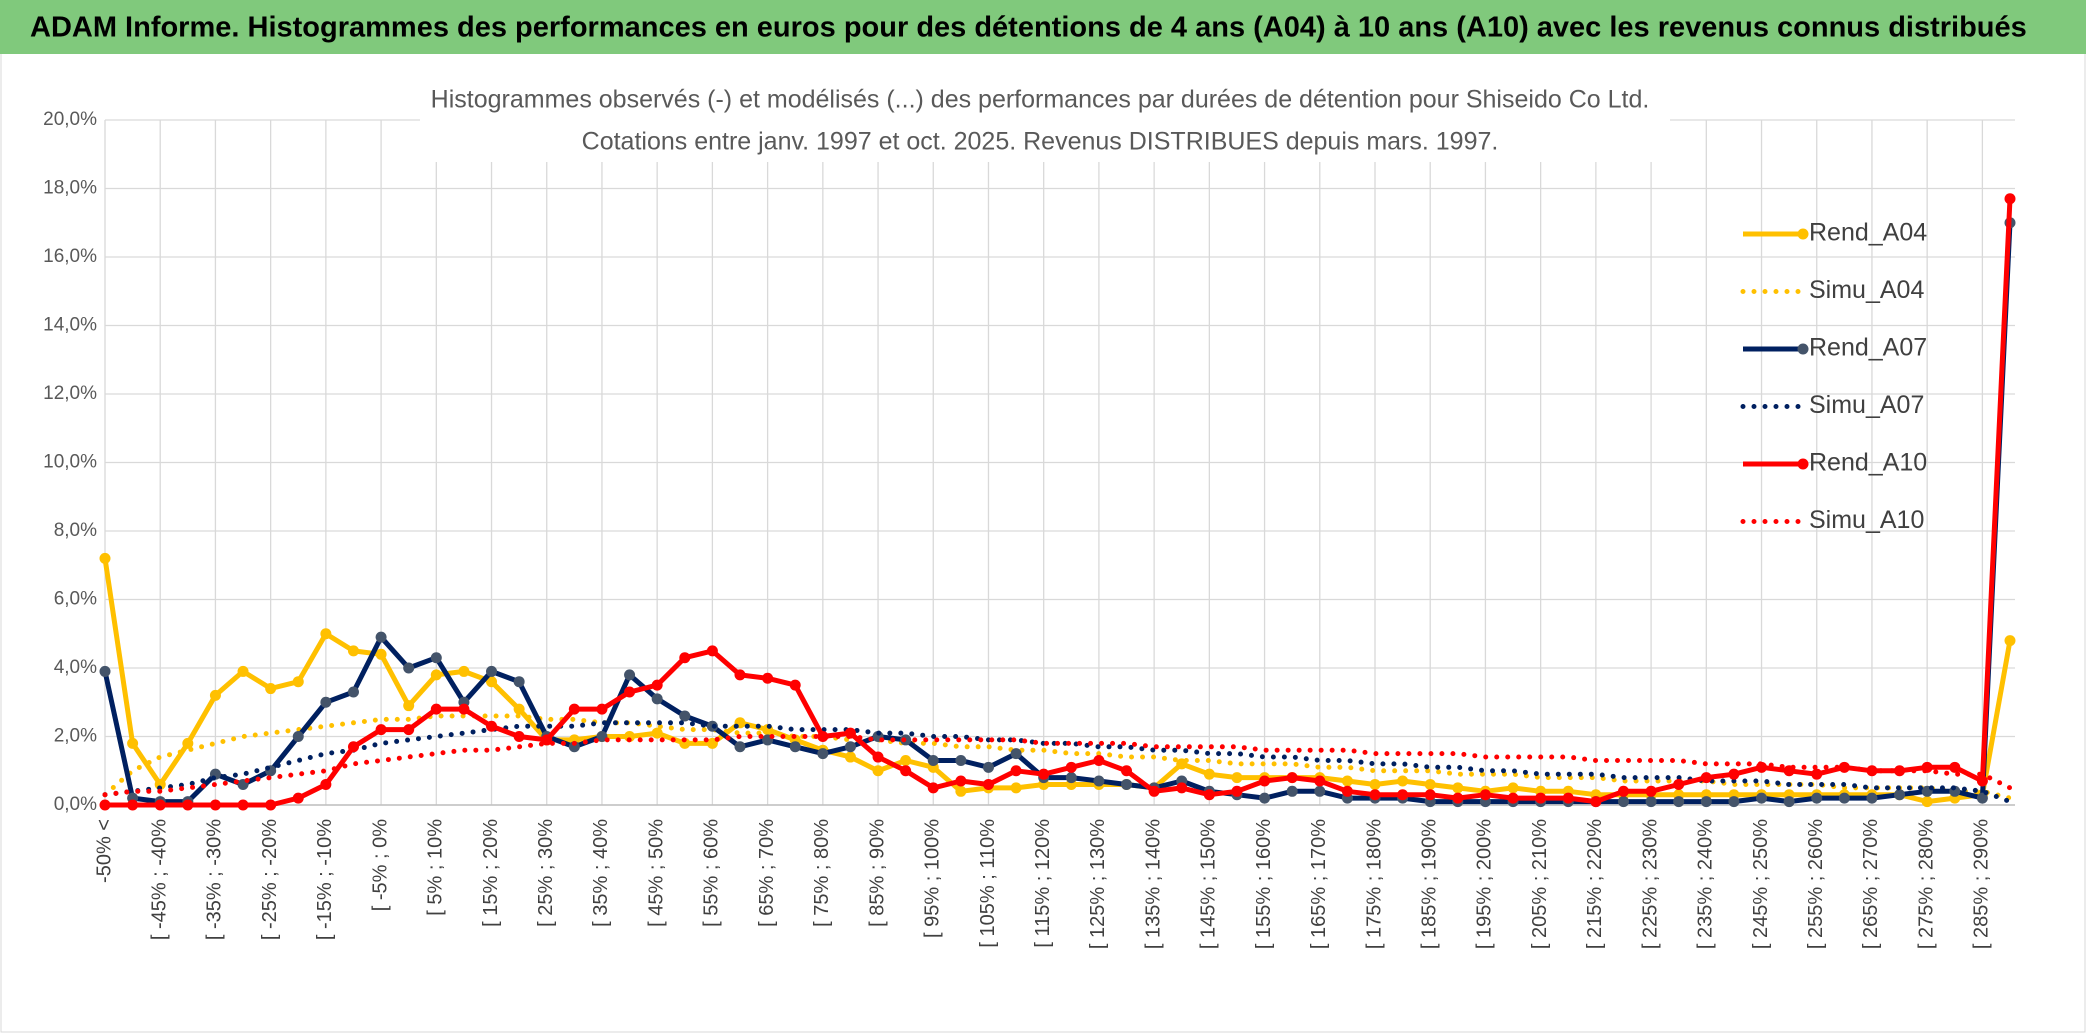 Image resolution: width=2086 pixels, height=1033 pixels. What do you see at coordinates (70, 188) in the screenshot?
I see `y-tick-label: 18,0%` at bounding box center [70, 188].